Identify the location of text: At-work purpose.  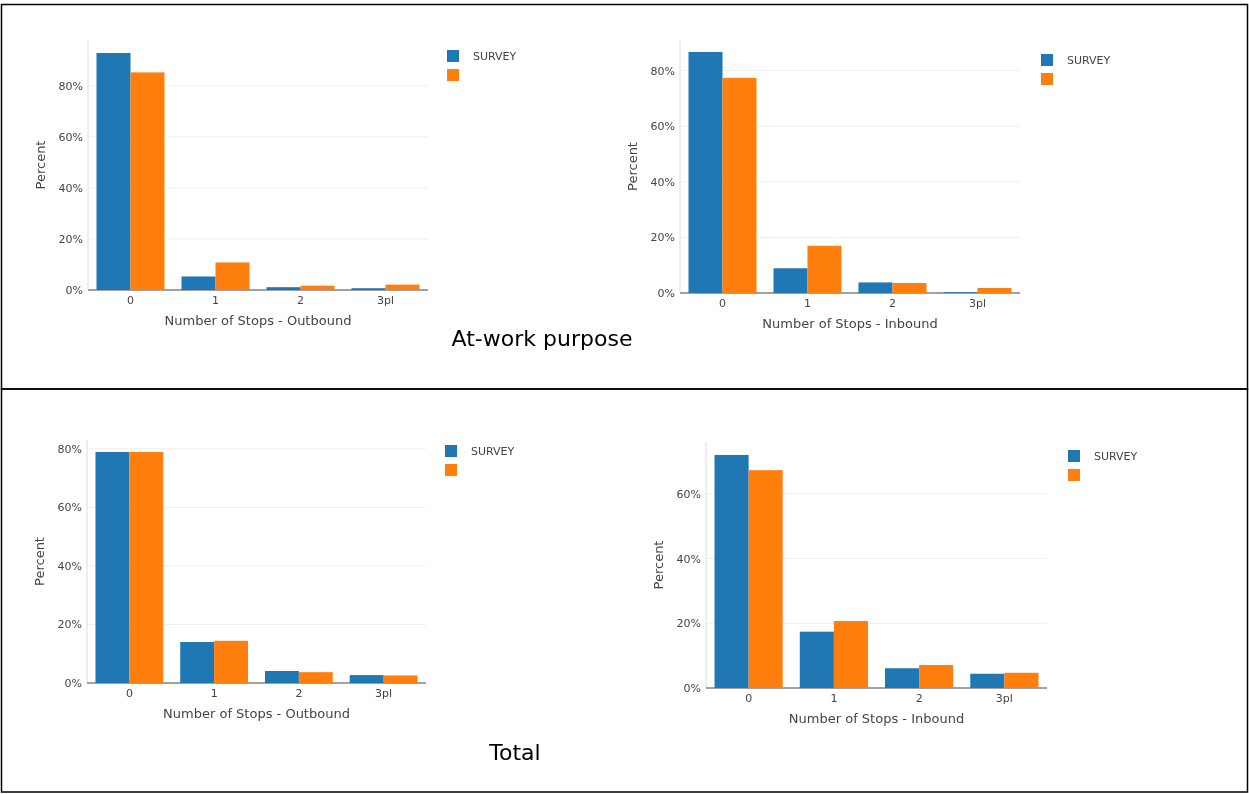
(542, 338).